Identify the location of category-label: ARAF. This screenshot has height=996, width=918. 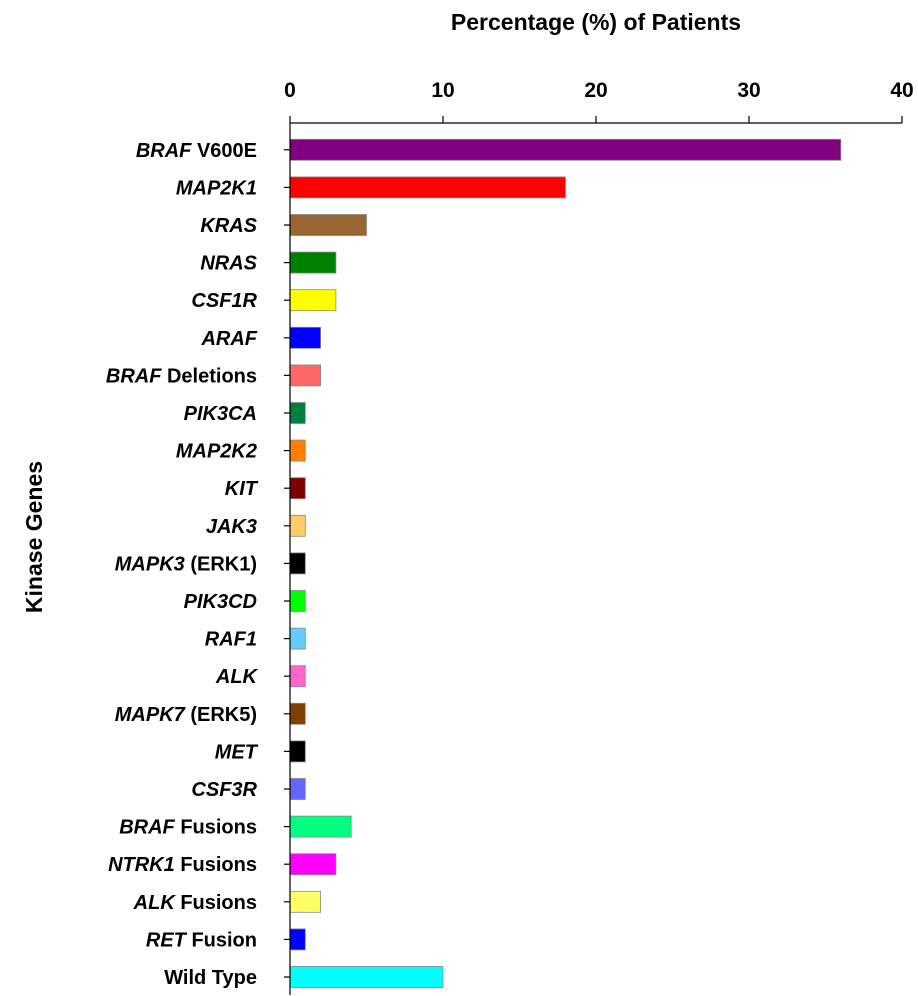
(228, 339).